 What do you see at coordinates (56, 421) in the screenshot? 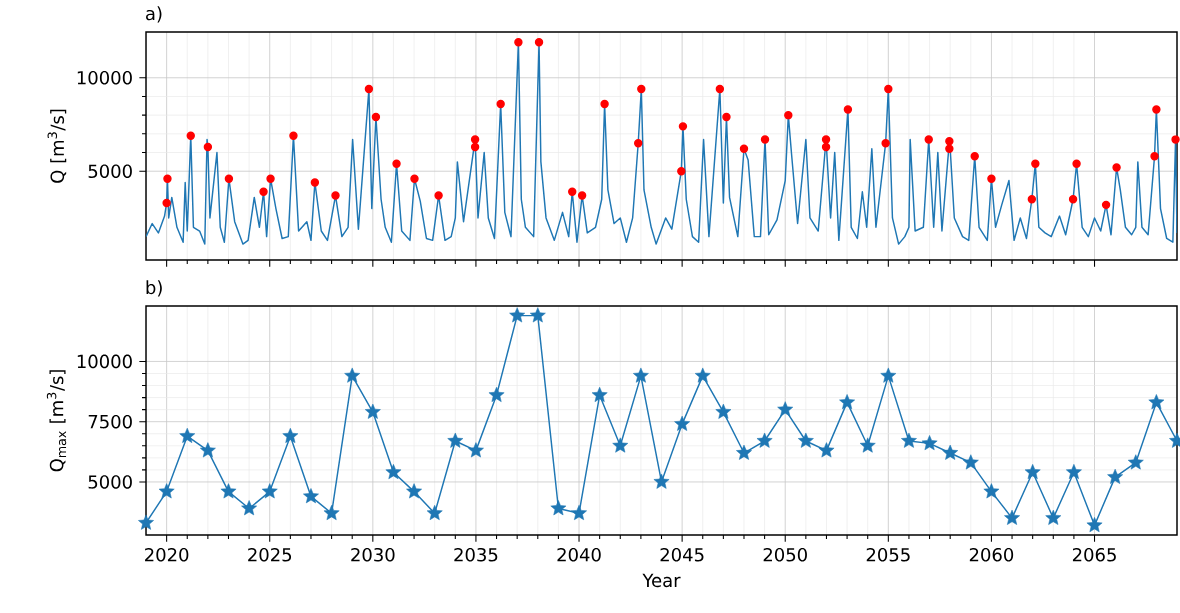
I see `y-axis-title: Q$_{max}$ [m$^{3}$/s]` at bounding box center [56, 421].